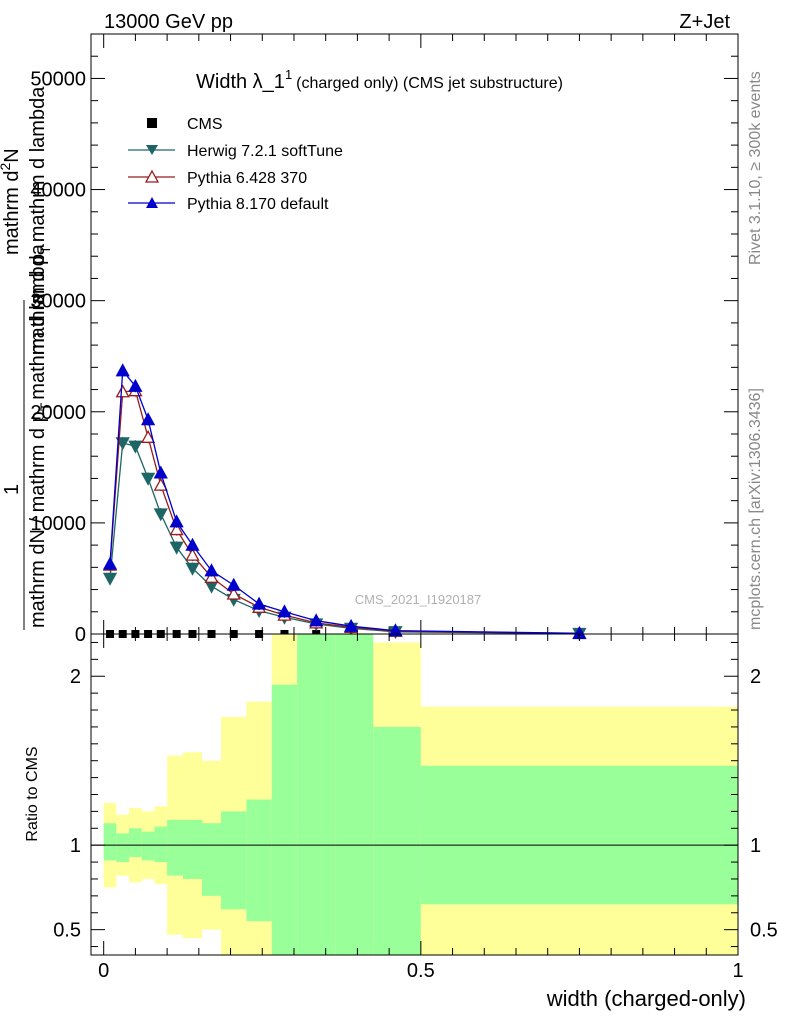 The width and height of the screenshot is (786, 1024). What do you see at coordinates (755, 168) in the screenshot?
I see `rivet-label: Rivet 3.1.10, ≥ 300k events` at bounding box center [755, 168].